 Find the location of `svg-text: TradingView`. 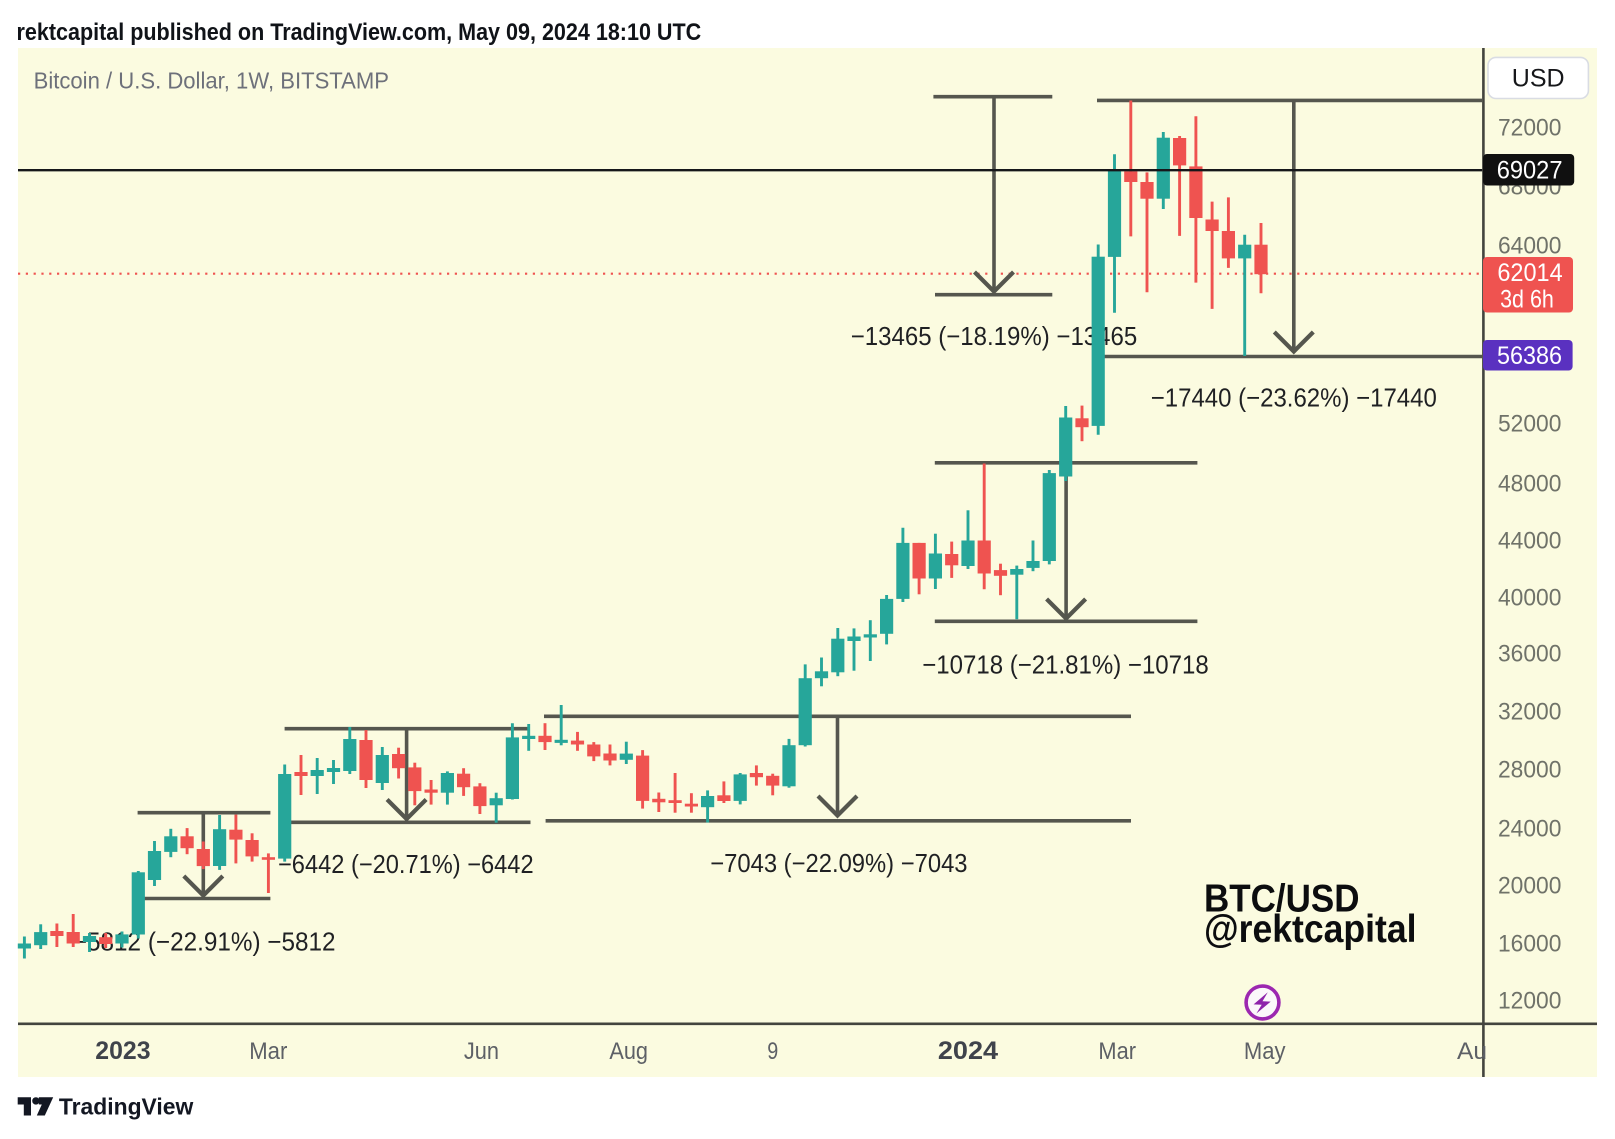

svg-text: TradingView is located at coordinates (126, 1107).